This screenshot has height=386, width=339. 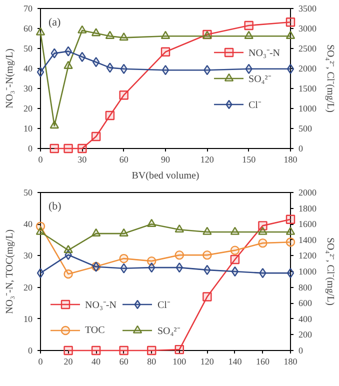 I want to click on legend-label: TOC, so click(x=95, y=330).